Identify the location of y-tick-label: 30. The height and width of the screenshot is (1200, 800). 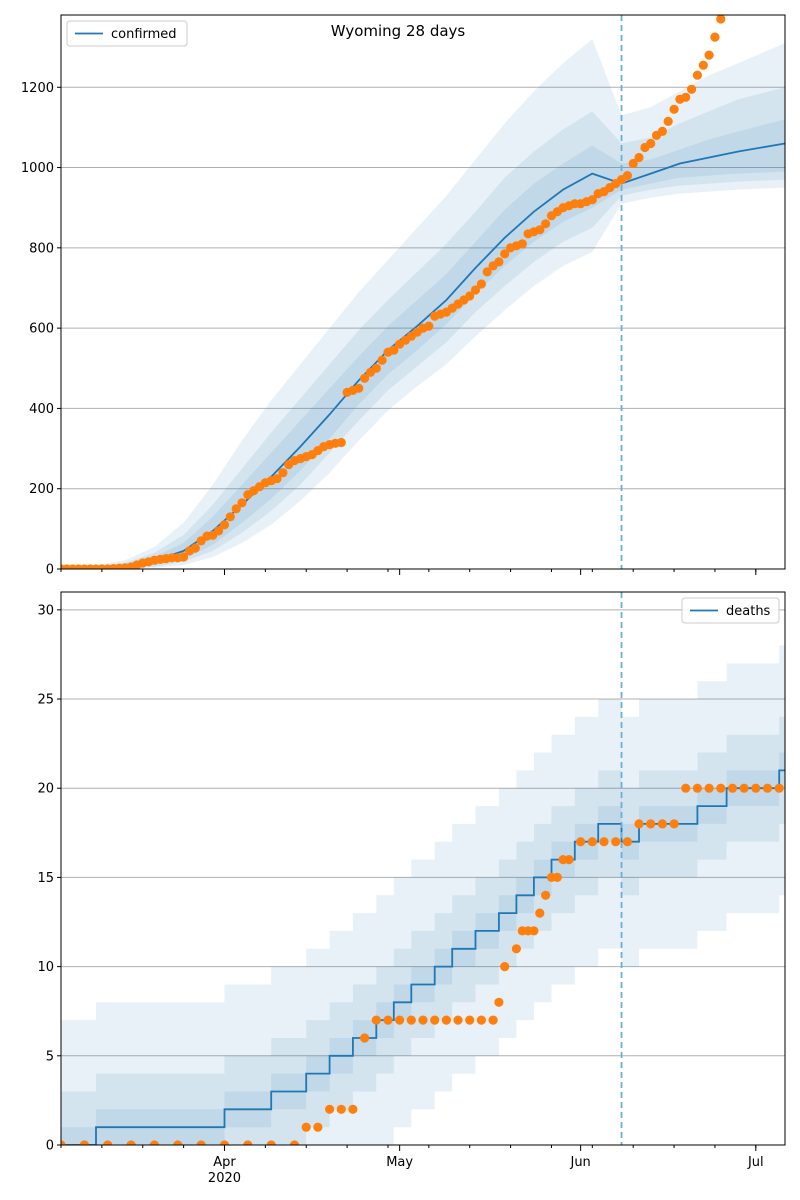
(45, 610).